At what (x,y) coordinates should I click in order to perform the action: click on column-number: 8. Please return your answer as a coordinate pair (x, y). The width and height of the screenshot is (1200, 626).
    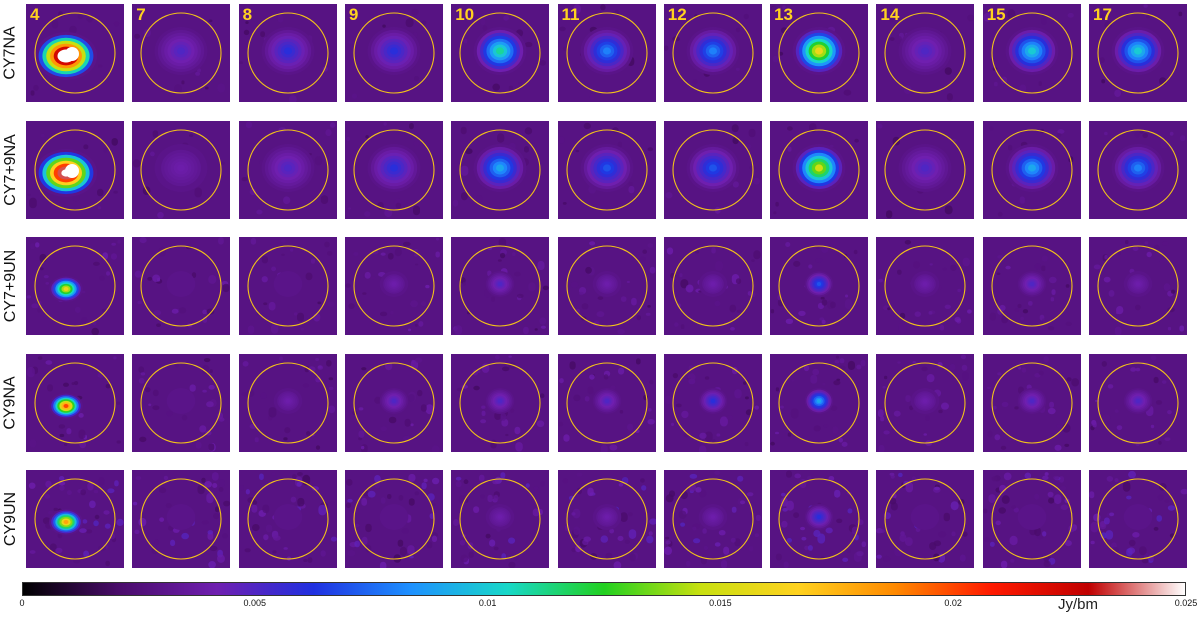
    Looking at the image, I should click on (247, 14).